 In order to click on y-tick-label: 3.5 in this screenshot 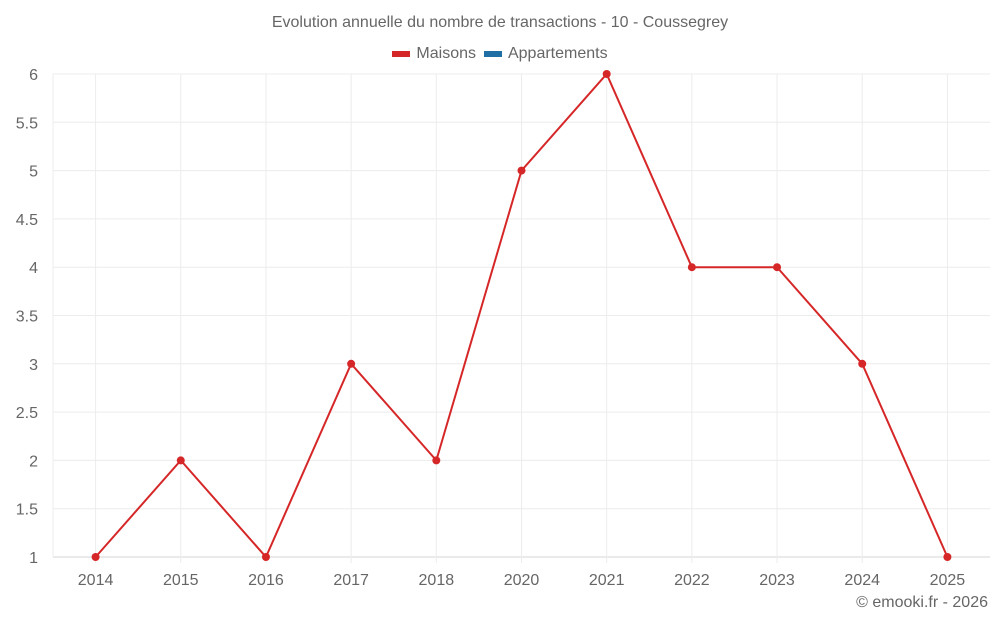, I will do `click(27, 317)`.